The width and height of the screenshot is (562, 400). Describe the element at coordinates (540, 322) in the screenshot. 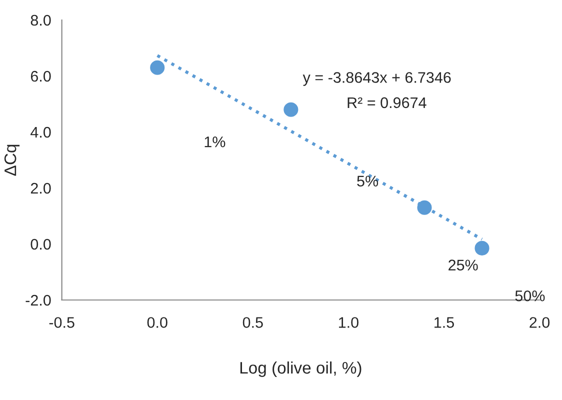

I see `x-tick-label: 2.0` at that location.